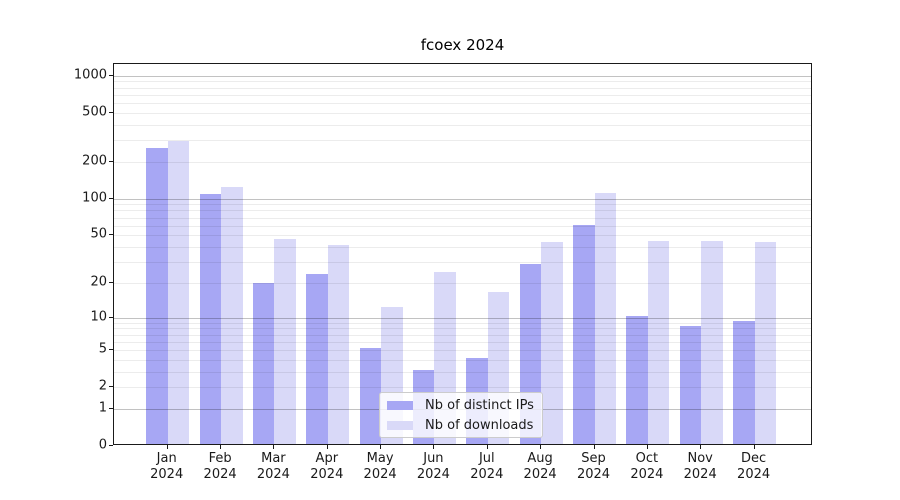 The height and width of the screenshot is (500, 900). I want to click on bar-distinct-ips-feb, so click(210, 319).